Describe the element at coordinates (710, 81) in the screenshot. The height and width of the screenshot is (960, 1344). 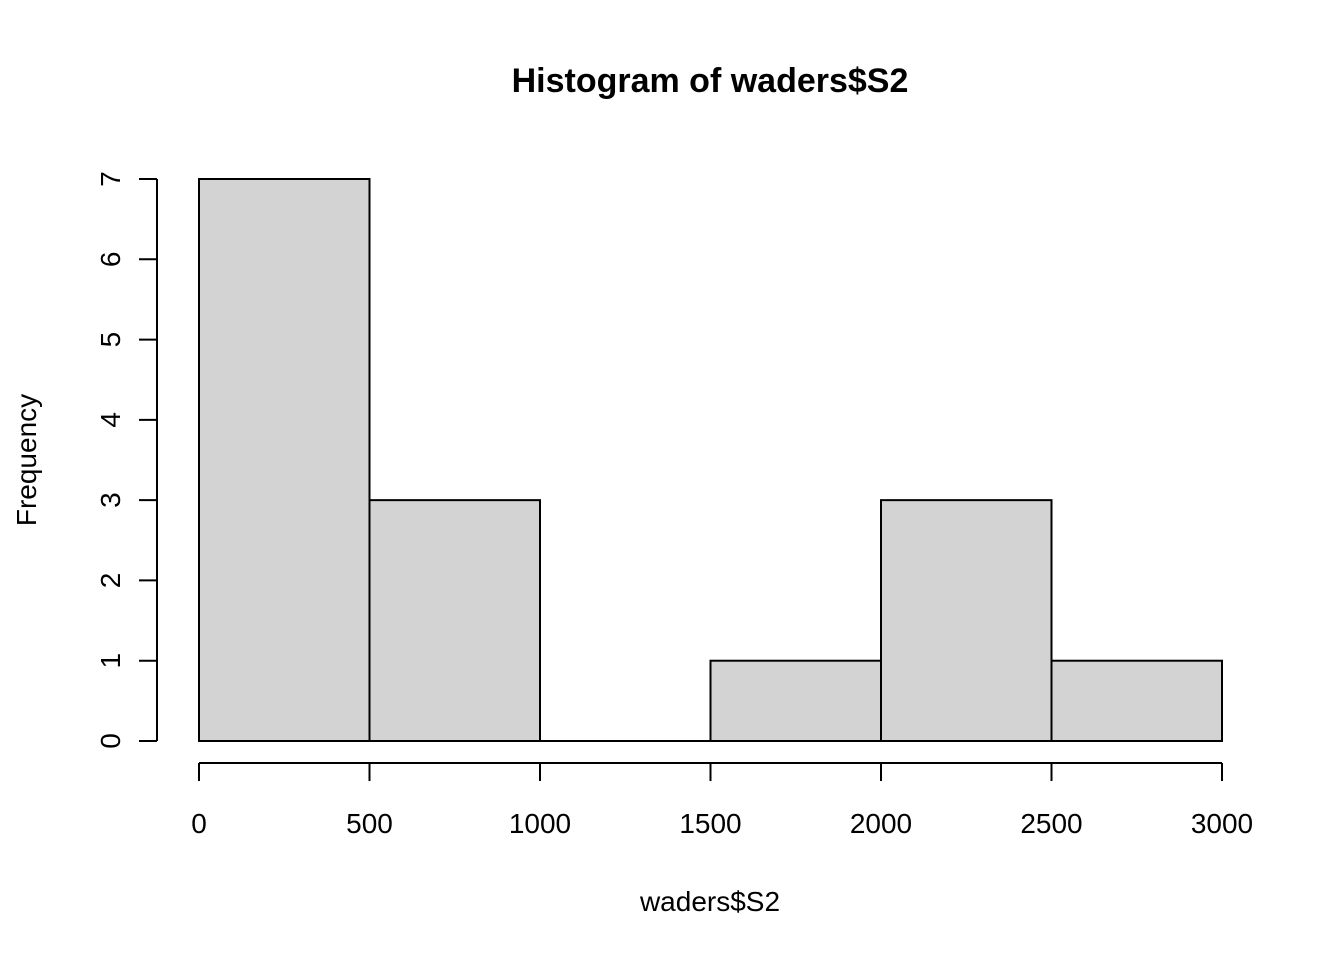
I see `chart-title: Histogram of waders$S2` at that location.